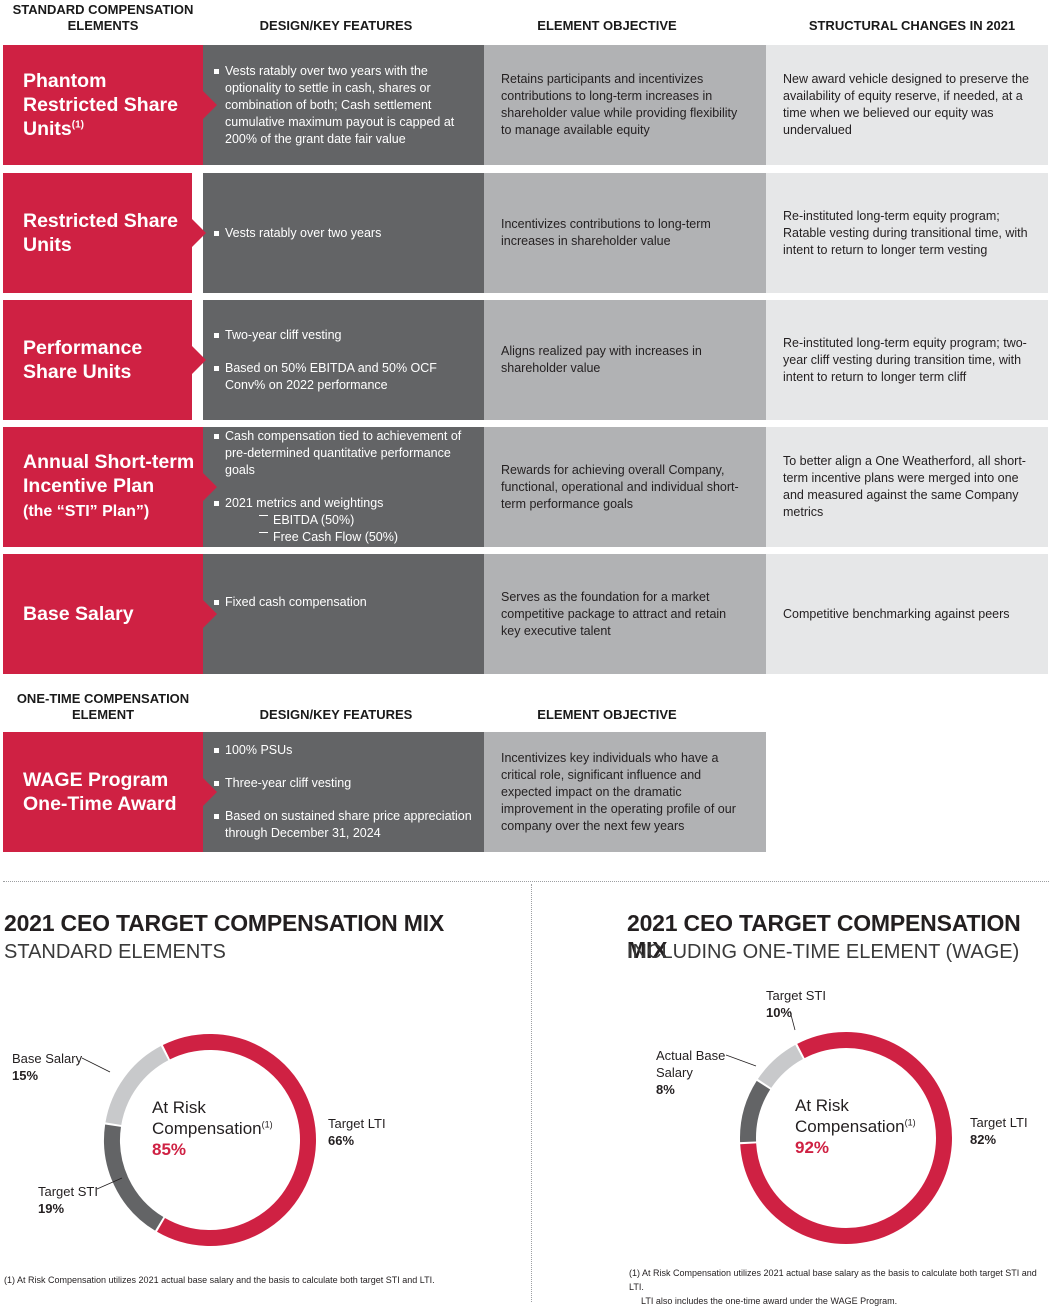 This screenshot has height=1308, width=1054. I want to click on mix1-subtitle: STANDARD ELEMENTS, so click(115, 952).